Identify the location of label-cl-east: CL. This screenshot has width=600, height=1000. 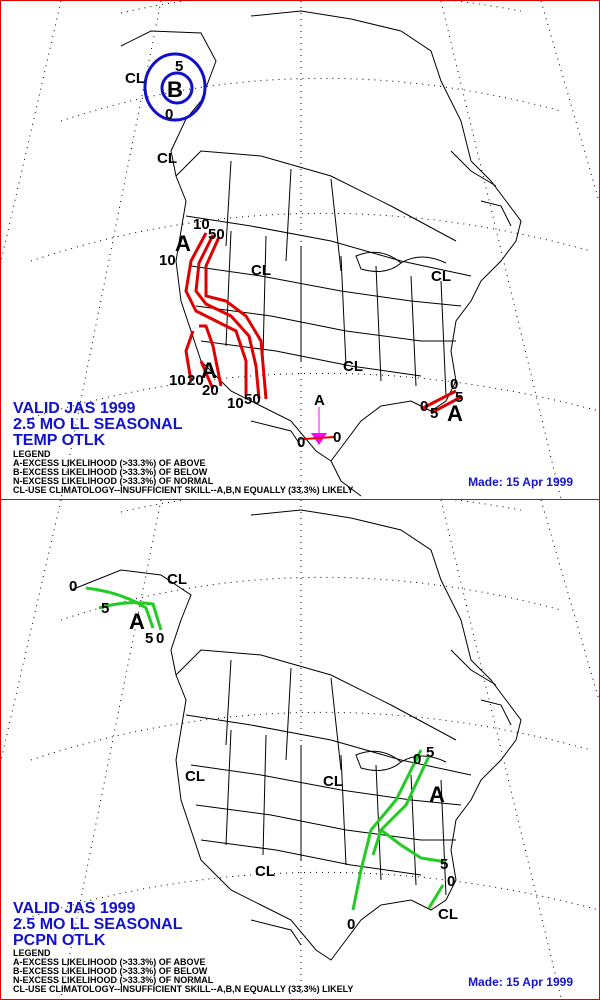
(441, 276).